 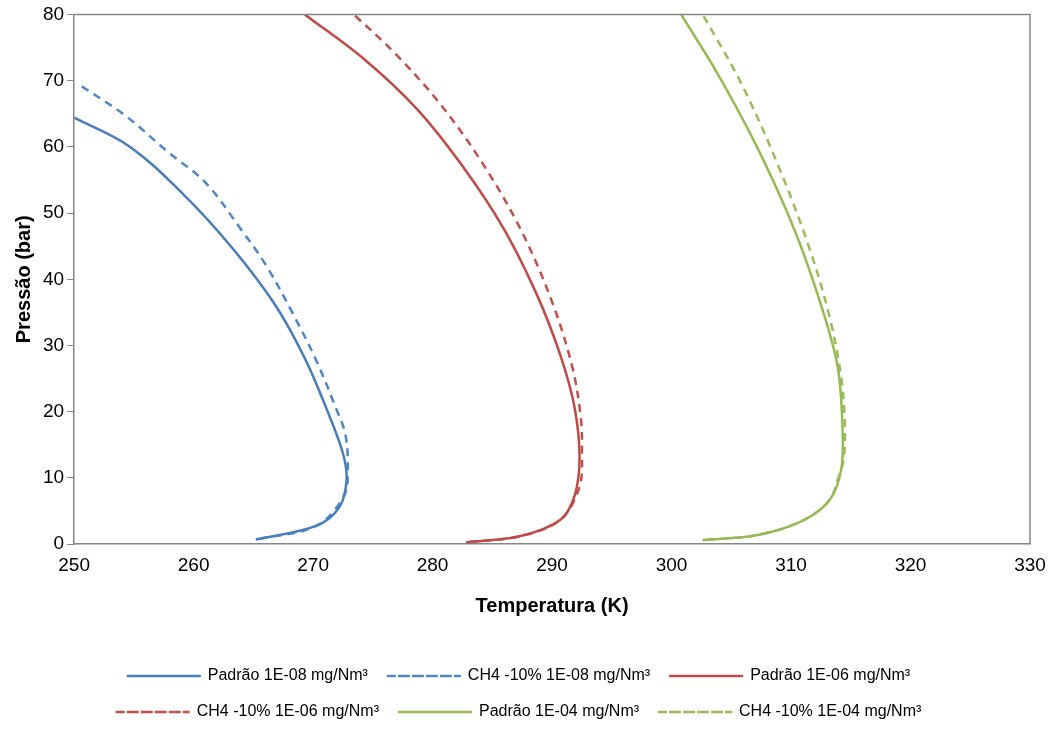 I want to click on legend-label: Padrão 1E-04 mg/Nm³, so click(x=559, y=711).